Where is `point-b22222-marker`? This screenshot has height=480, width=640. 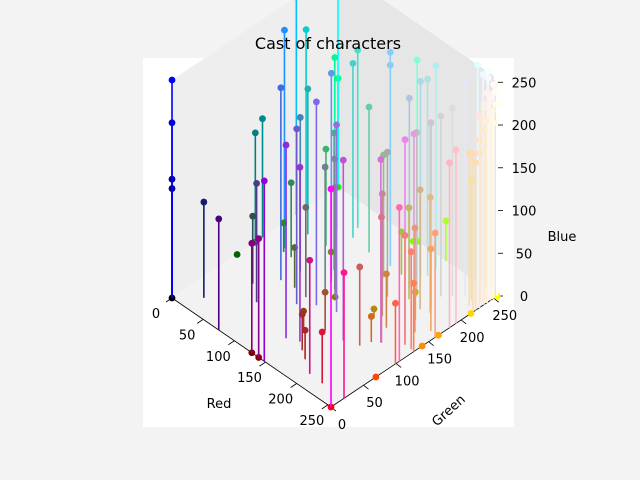 point-b22222-marker is located at coordinates (305, 330).